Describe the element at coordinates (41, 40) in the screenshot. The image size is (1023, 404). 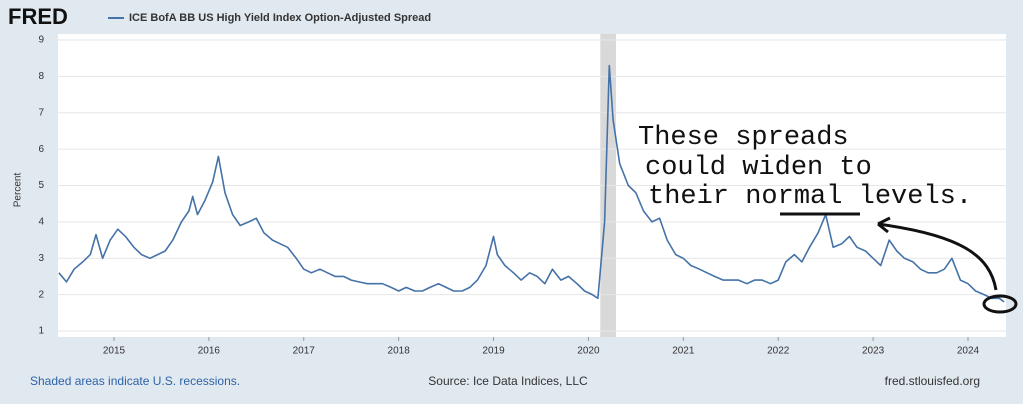
I see `y-tick-label: 9` at that location.